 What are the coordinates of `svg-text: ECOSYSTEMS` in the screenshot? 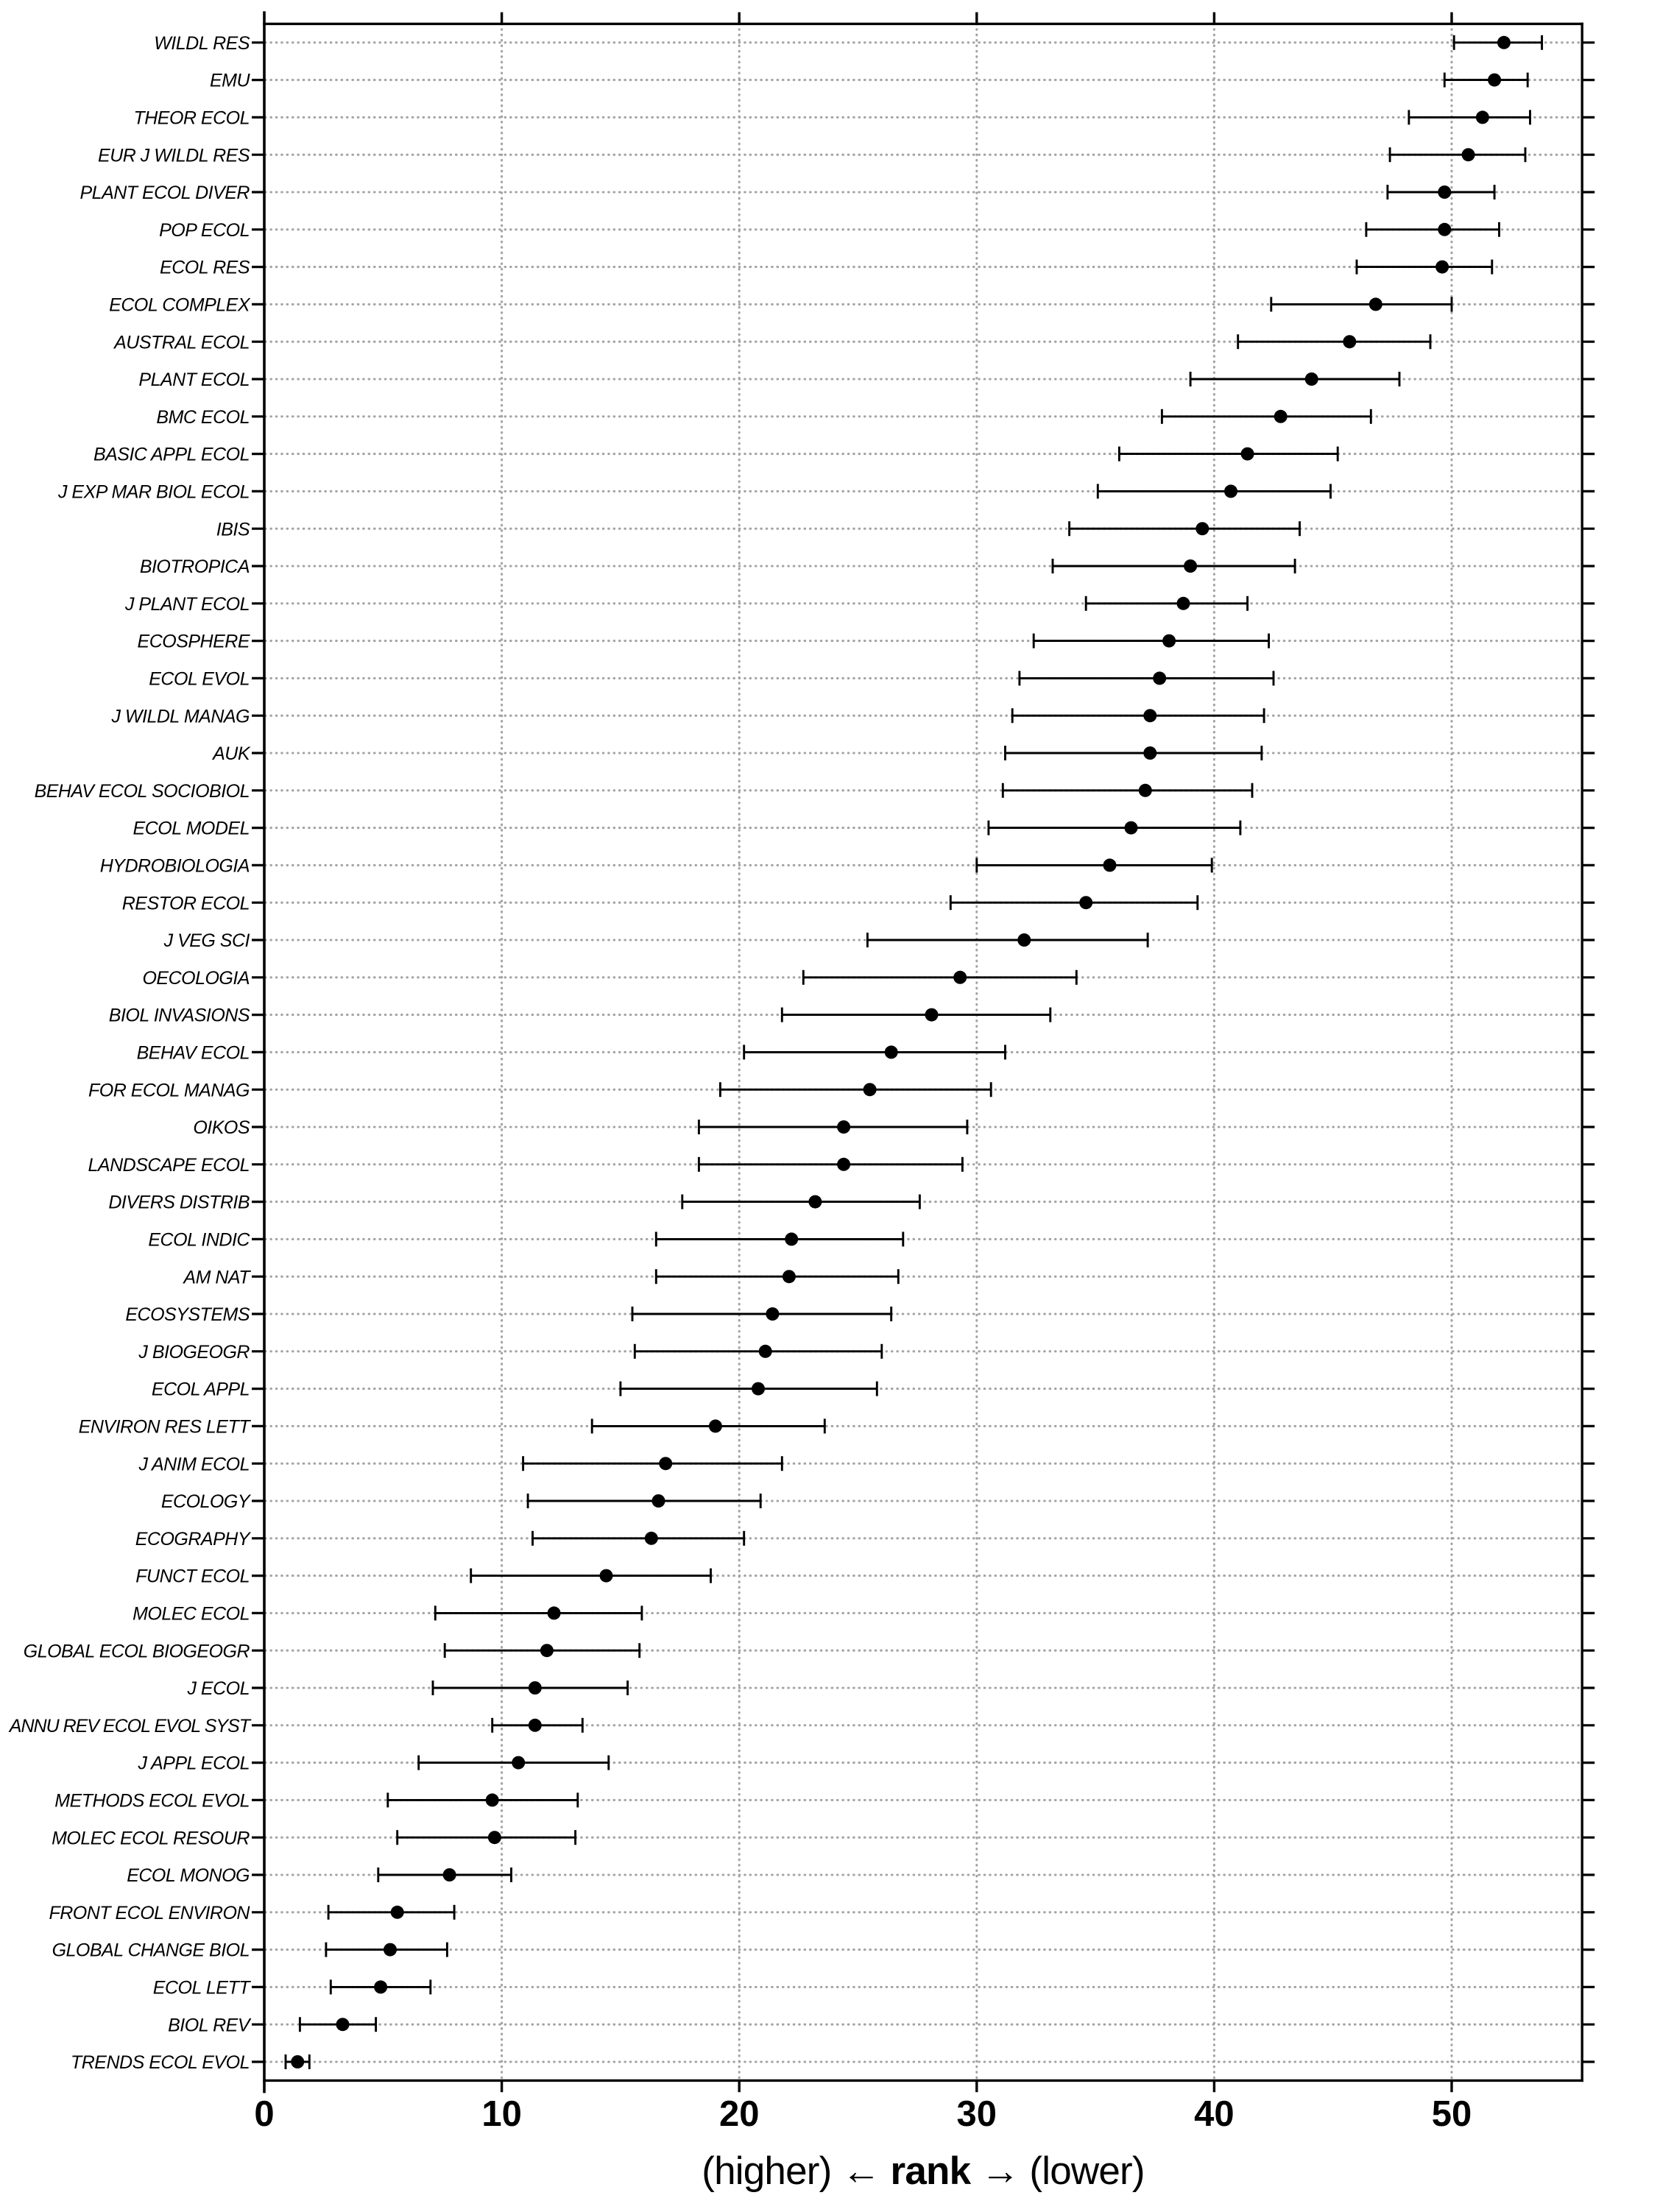 It's located at (187, 1314).